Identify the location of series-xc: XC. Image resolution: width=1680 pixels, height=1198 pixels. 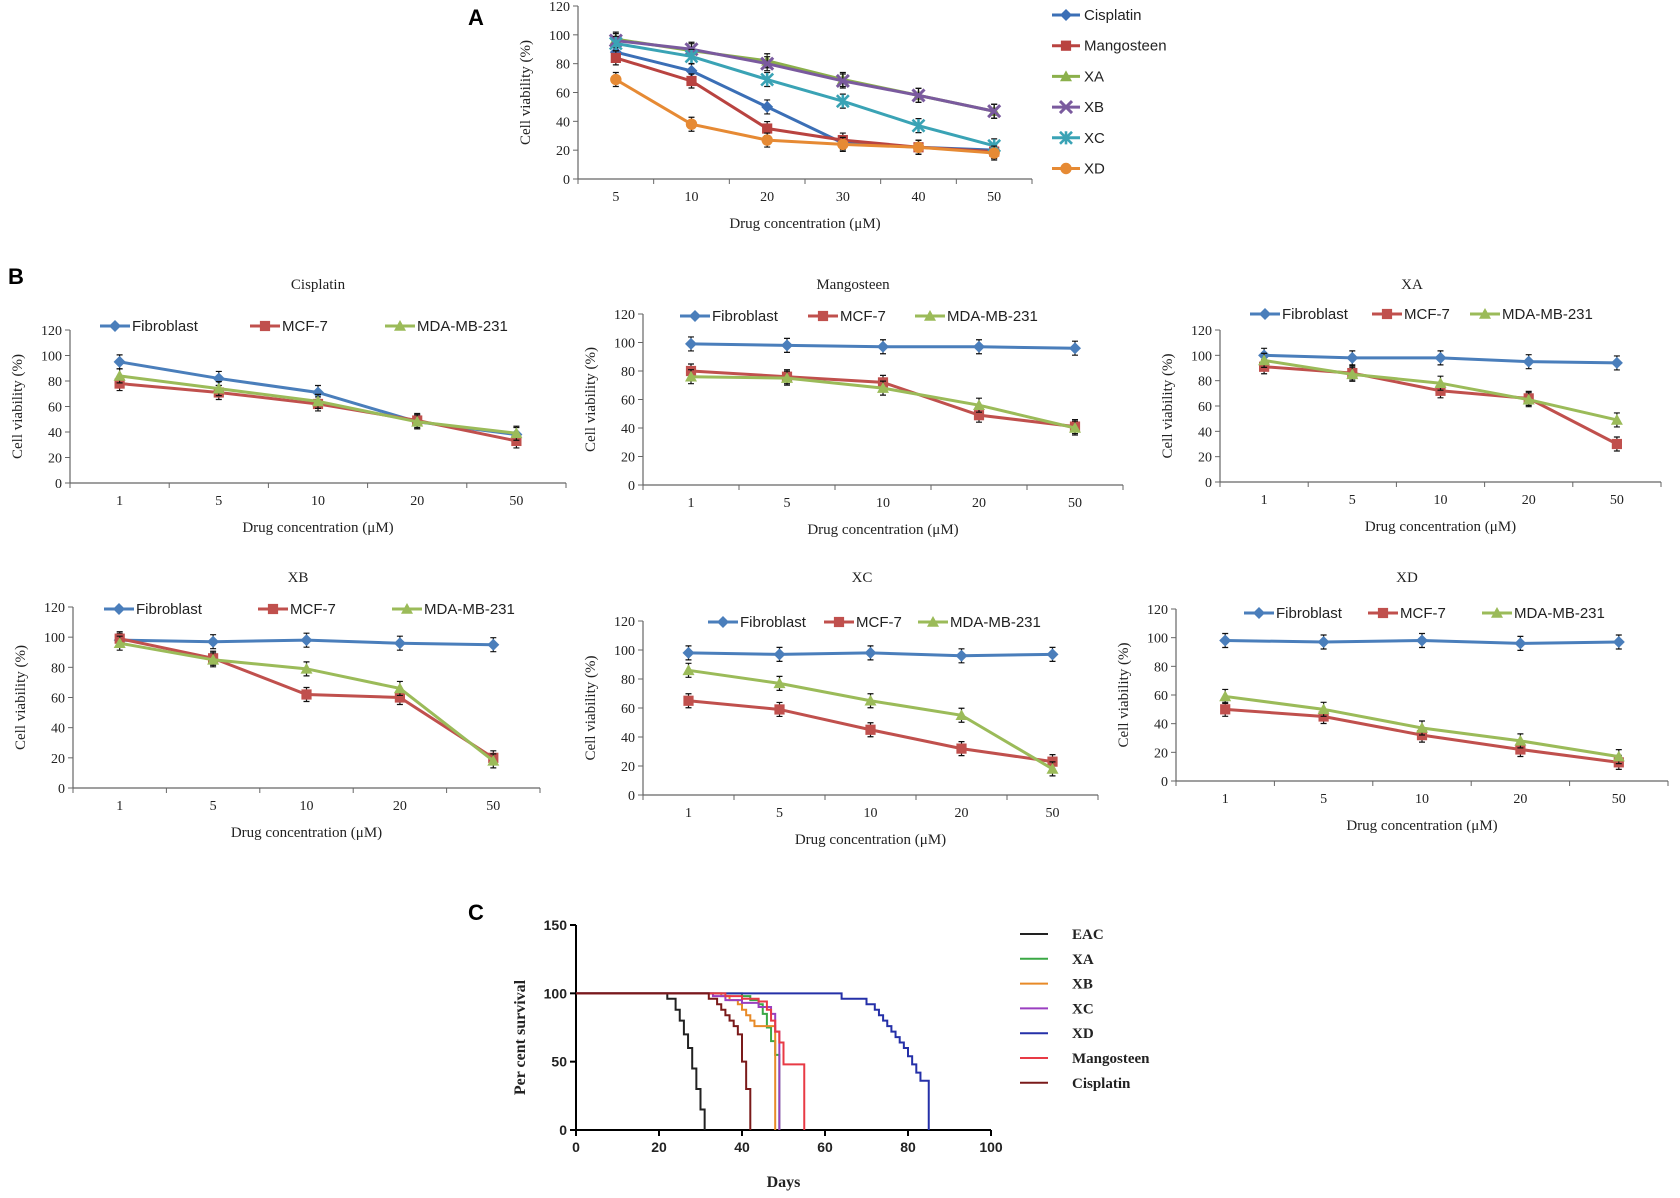
(856, 94).